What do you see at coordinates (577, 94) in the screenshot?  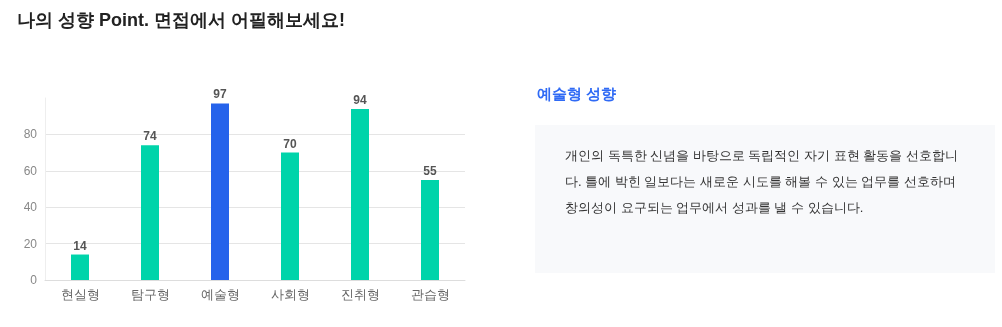 I see `text: 예술형 성향` at bounding box center [577, 94].